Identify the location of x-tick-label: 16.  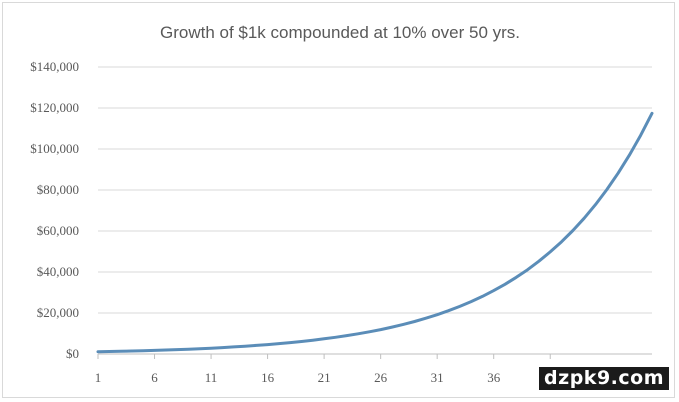
(268, 377).